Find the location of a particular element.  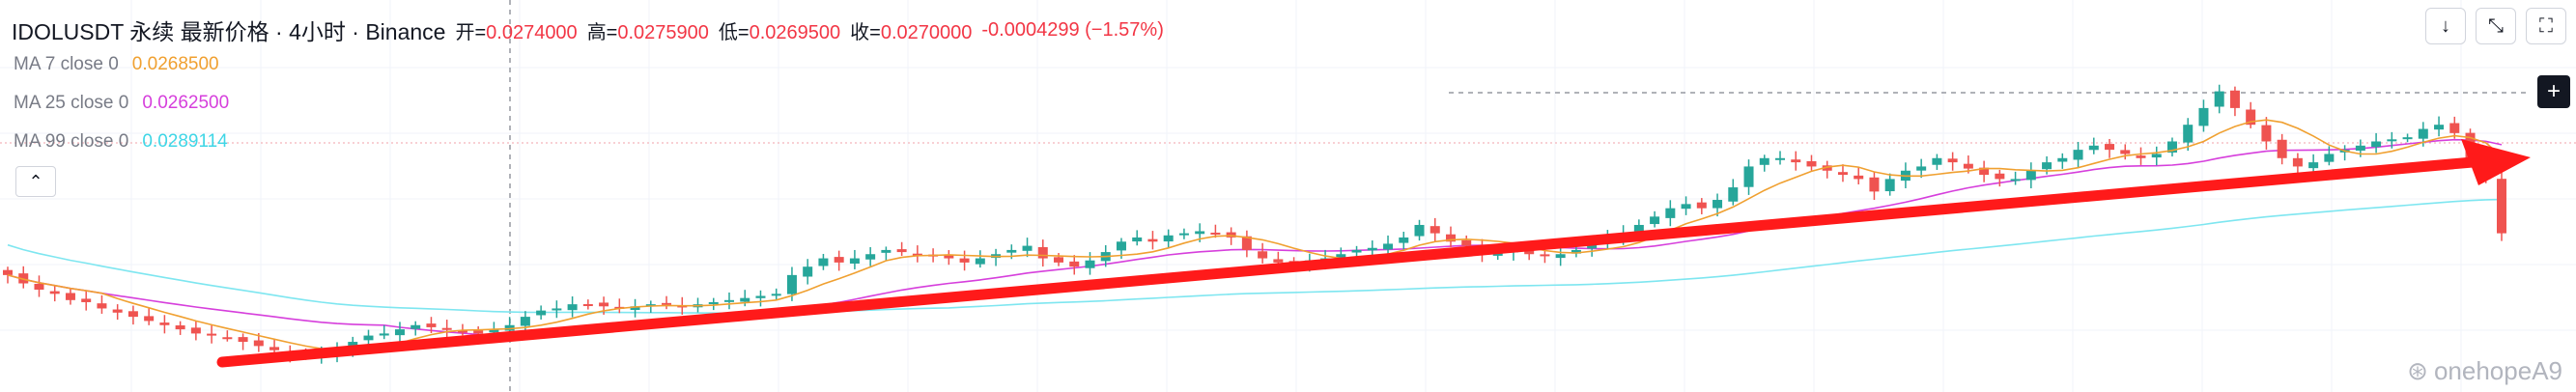

shrink-button: ⤡ is located at coordinates (2496, 26).